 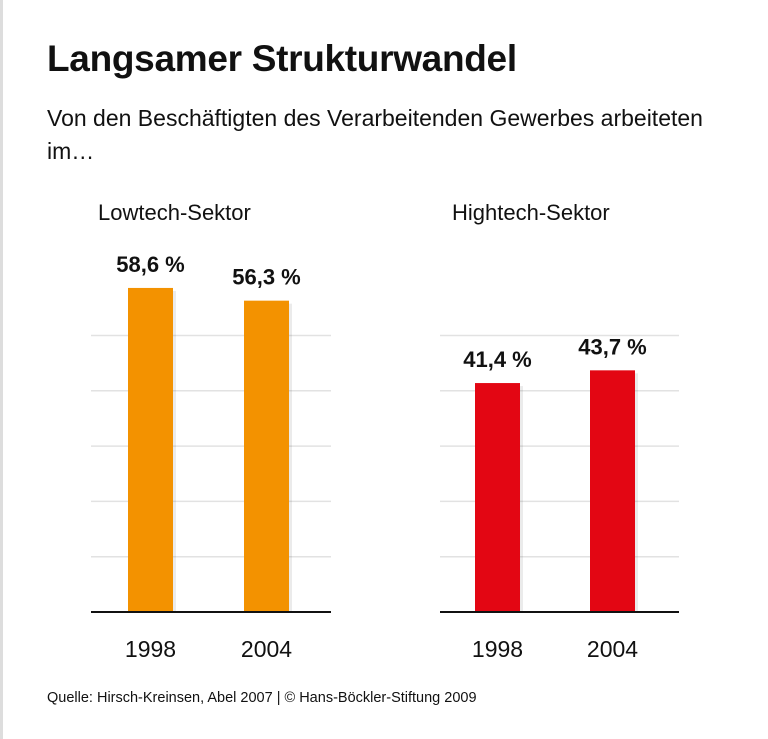 I want to click on data-label: 58,6 %, so click(x=150, y=264).